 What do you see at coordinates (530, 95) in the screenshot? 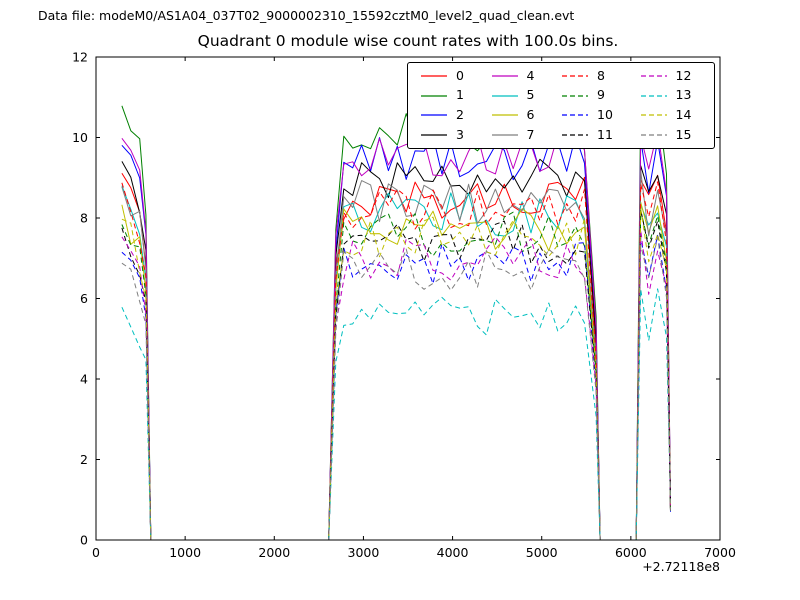
I see `legend-label-5: 5` at bounding box center [530, 95].